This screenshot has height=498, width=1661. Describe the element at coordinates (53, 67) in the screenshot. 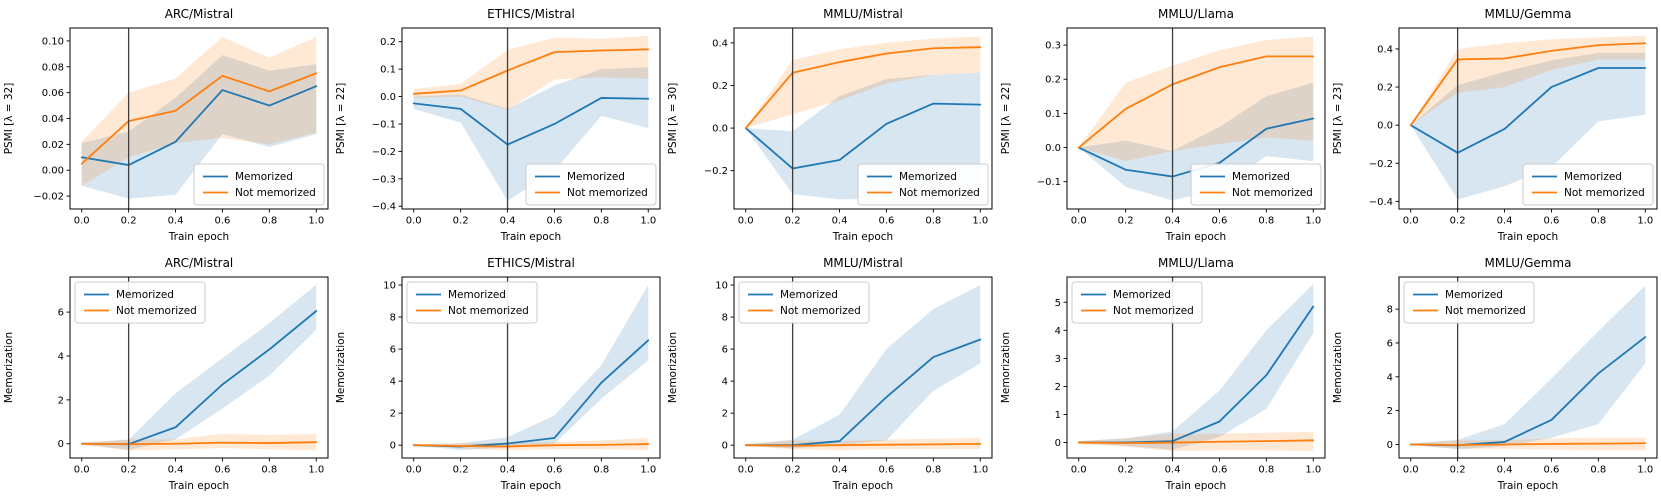

I see `y-tick-label: 0.08` at that location.